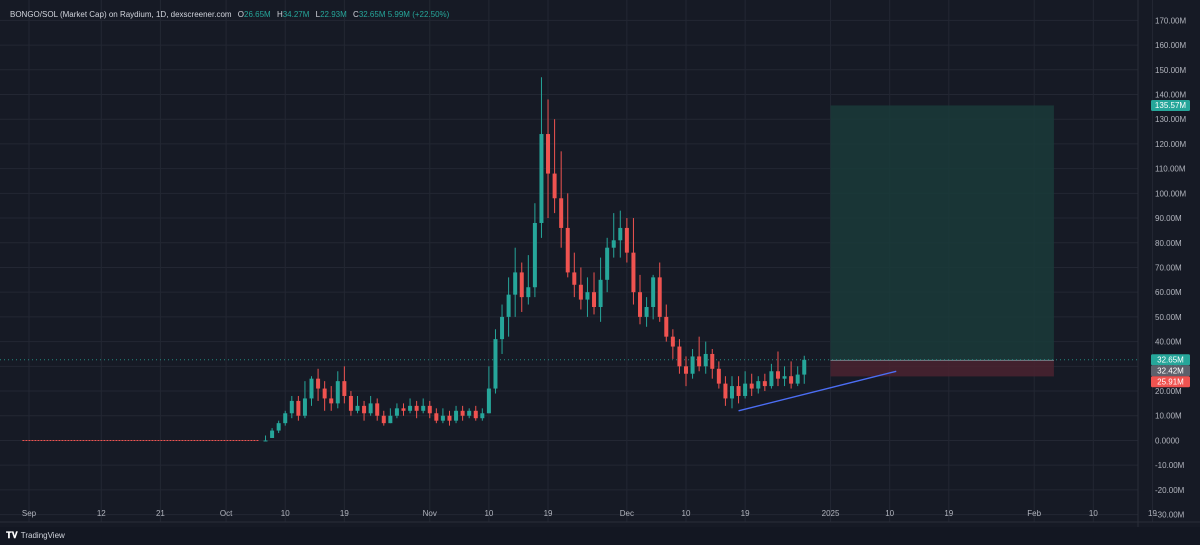 This screenshot has height=545, width=1200. I want to click on change-value: 5.99M (+22.50%), so click(418, 14).